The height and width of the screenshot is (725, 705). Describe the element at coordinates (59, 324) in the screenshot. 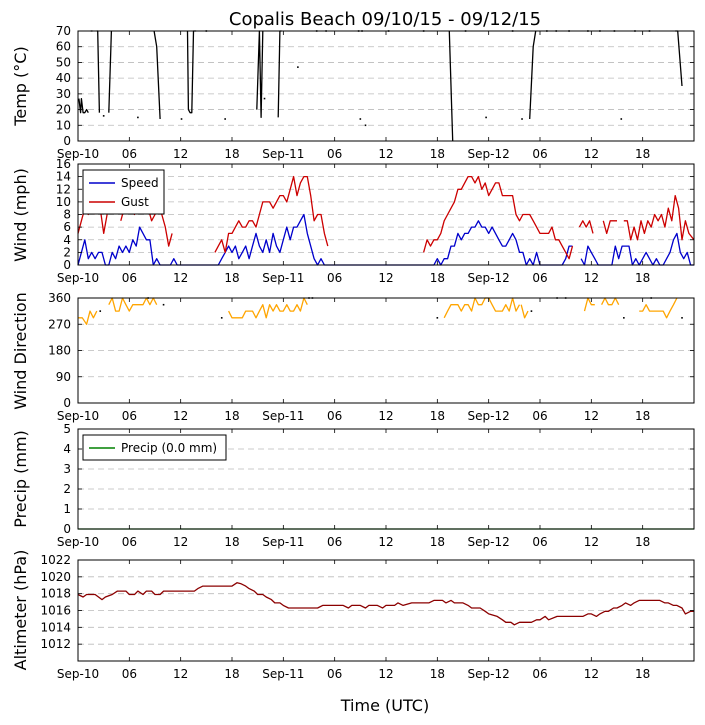

I see `y-tick-label-direction: 270` at that location.